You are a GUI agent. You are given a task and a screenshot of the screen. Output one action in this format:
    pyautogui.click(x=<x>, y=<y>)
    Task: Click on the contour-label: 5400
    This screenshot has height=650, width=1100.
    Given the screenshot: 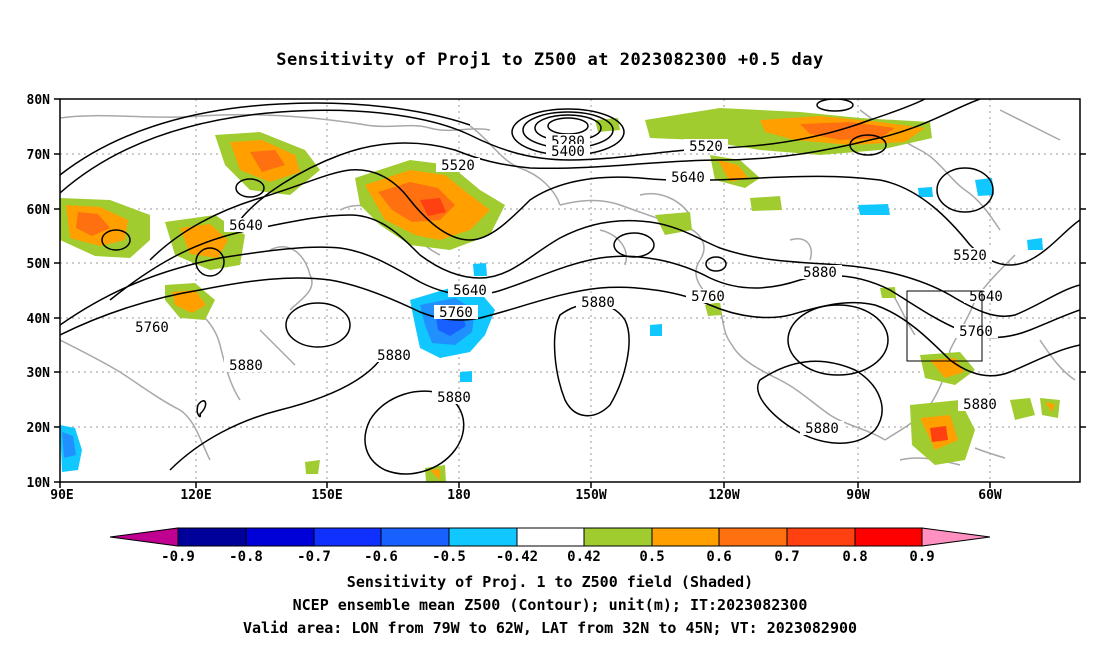 What is the action you would take?
    pyautogui.click(x=568, y=152)
    